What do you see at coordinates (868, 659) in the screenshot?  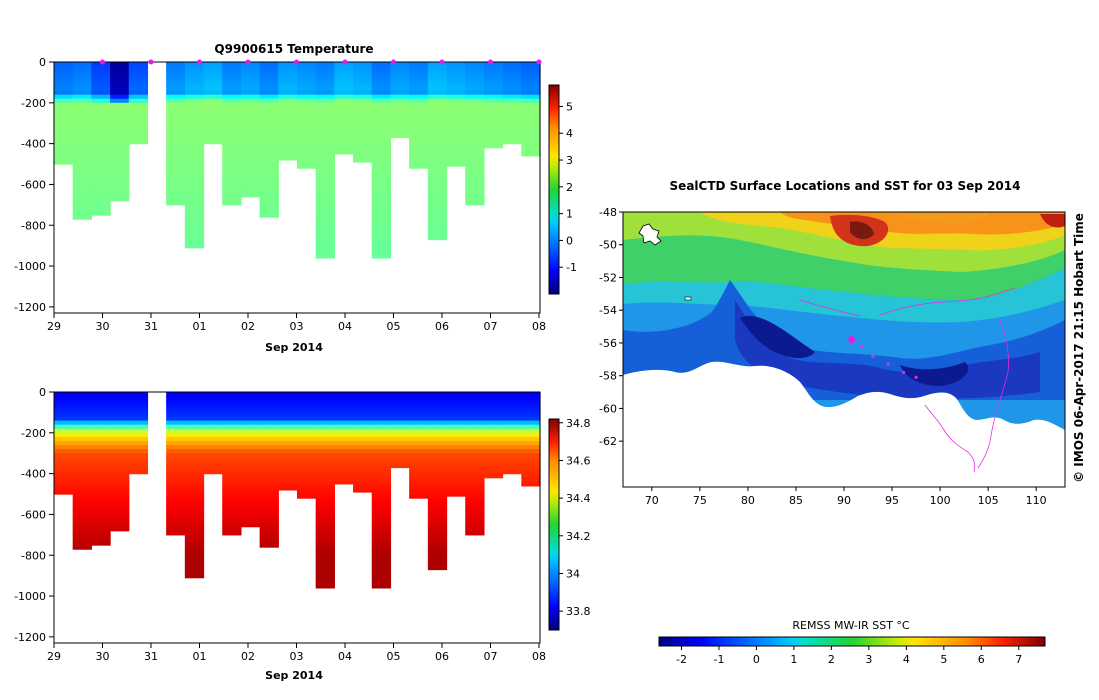 I see `sst-colorbar-tick-label: 3` at bounding box center [868, 659].